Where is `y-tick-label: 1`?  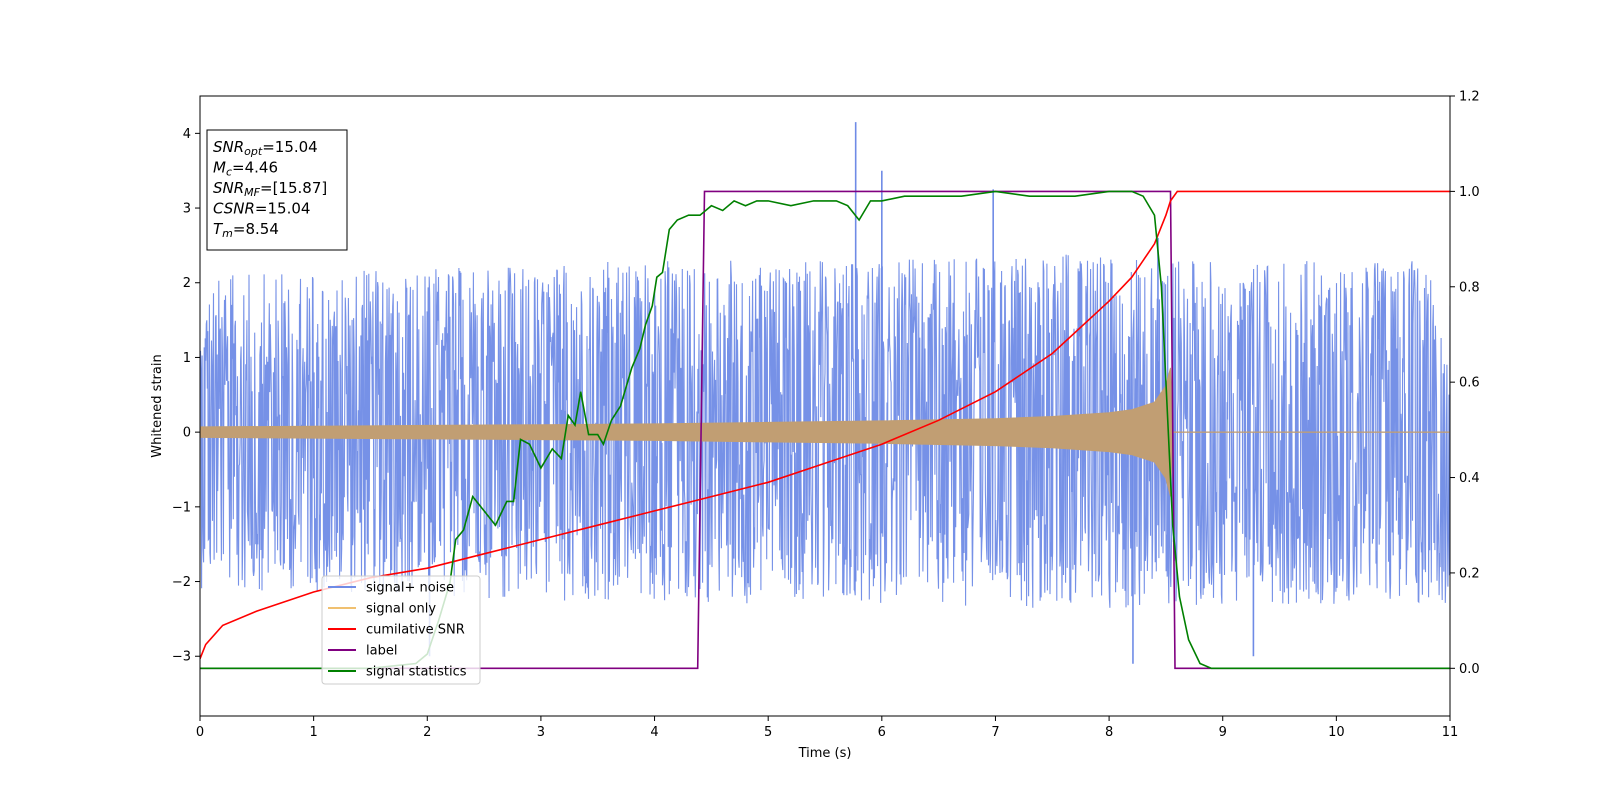
y-tick-label: 1 is located at coordinates (187, 358).